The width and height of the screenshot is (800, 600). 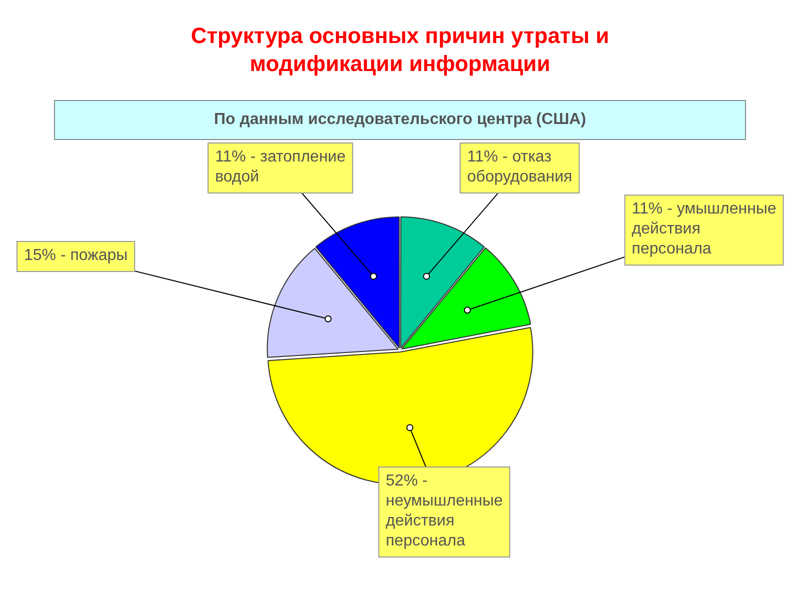 I want to click on slice-label: 11% - умышленные действия персонала, so click(x=704, y=229).